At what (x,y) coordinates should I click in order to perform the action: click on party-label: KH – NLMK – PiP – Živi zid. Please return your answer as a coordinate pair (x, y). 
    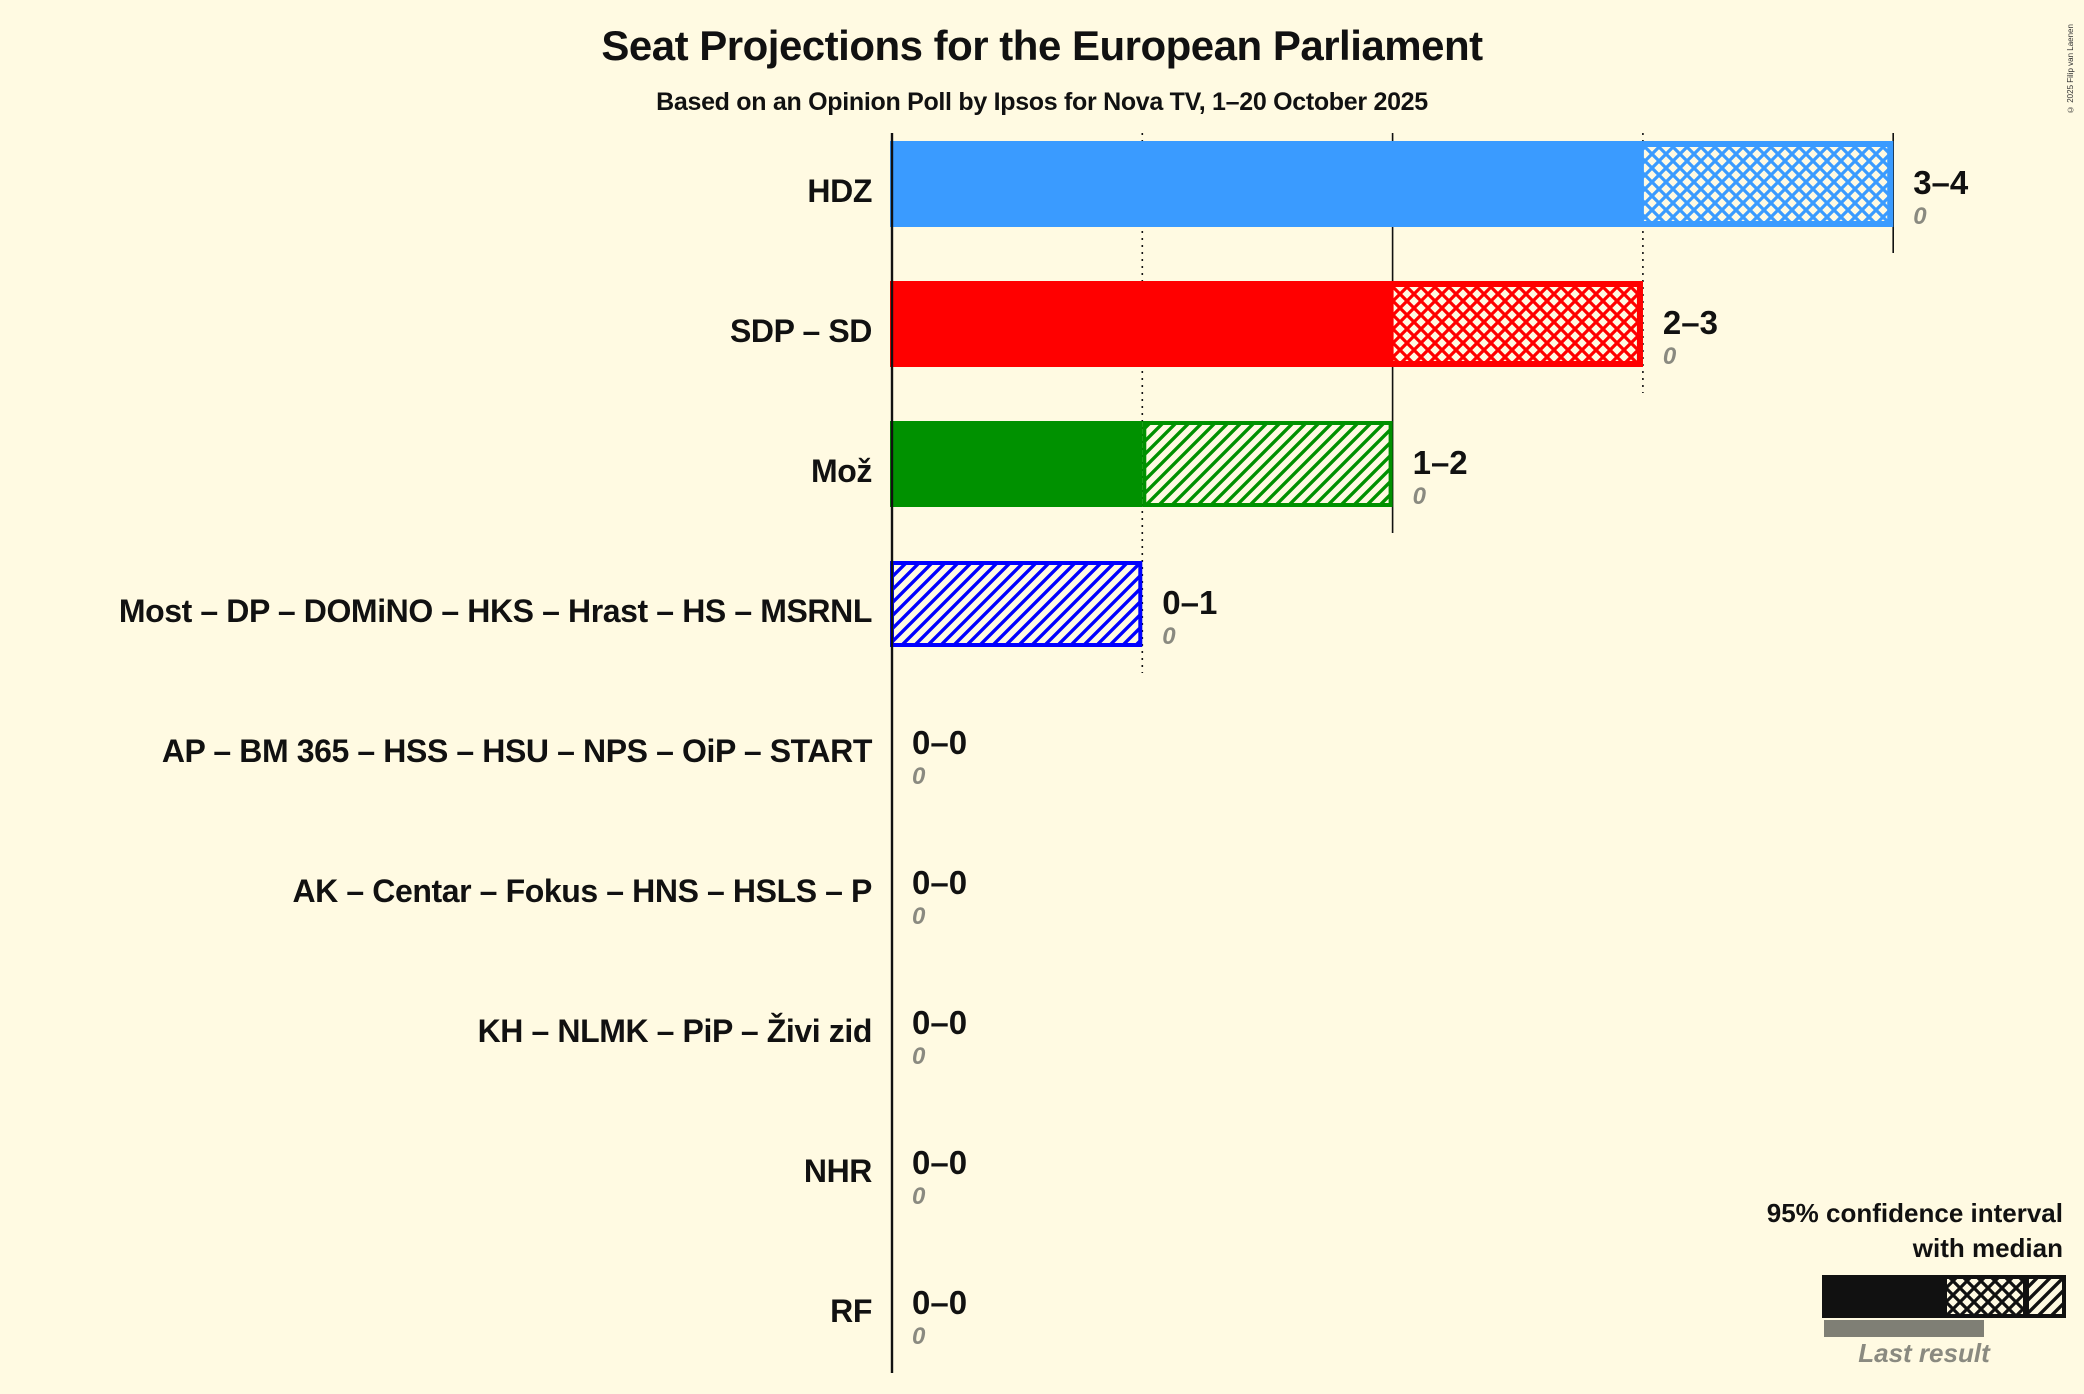
    Looking at the image, I should click on (675, 1031).